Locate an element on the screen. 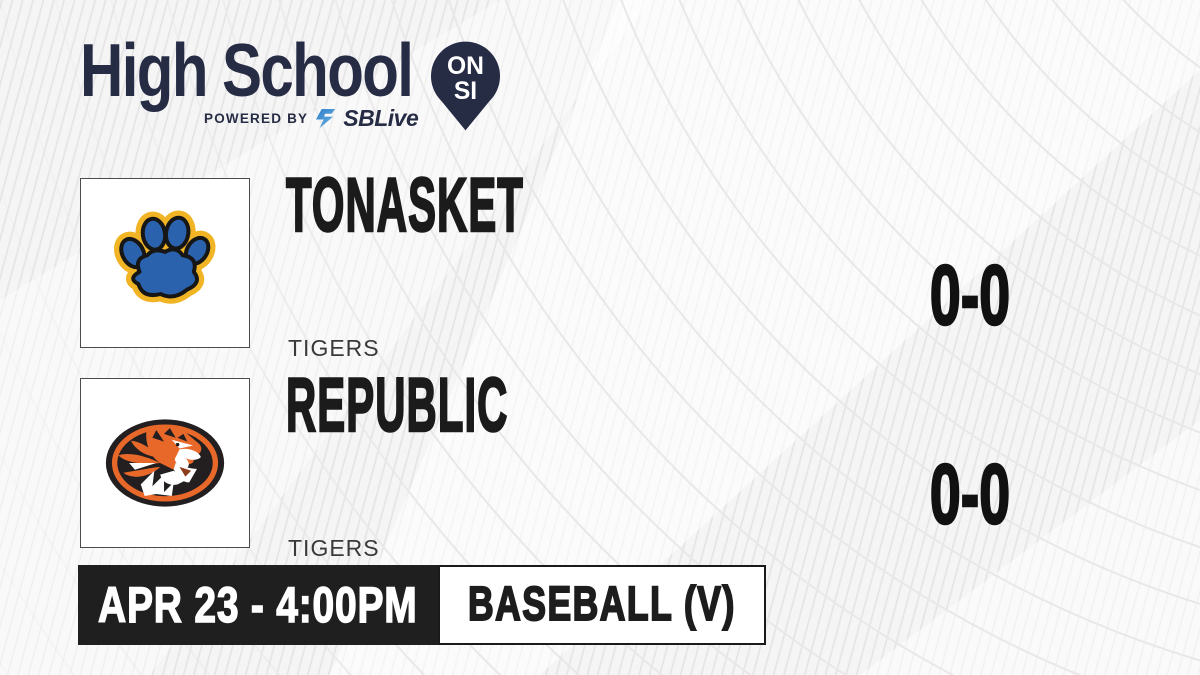 This screenshot has width=1200, height=675. powered-by-label: POWERED BY is located at coordinates (256, 118).